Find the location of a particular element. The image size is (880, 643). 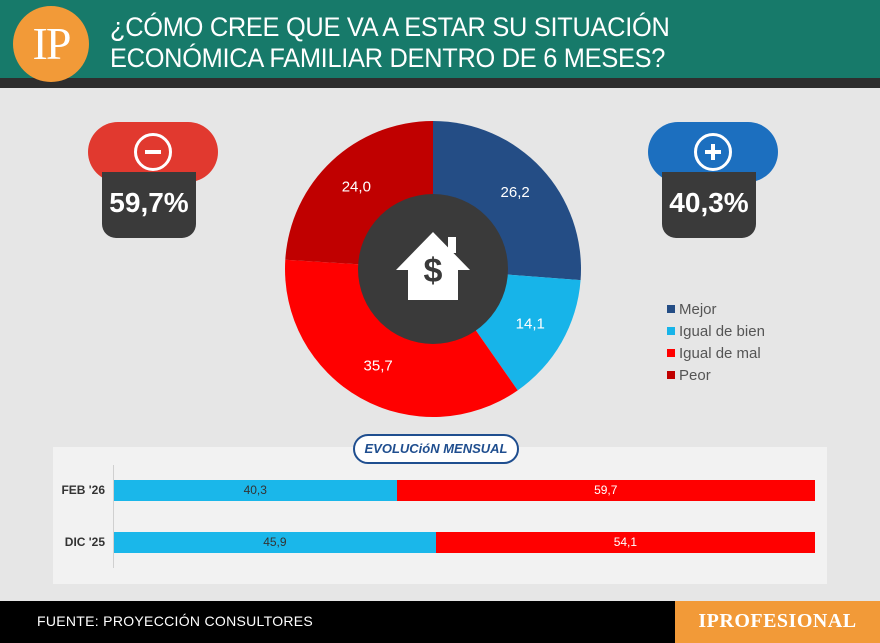

pie-data-label: 35,7 is located at coordinates (378, 366).